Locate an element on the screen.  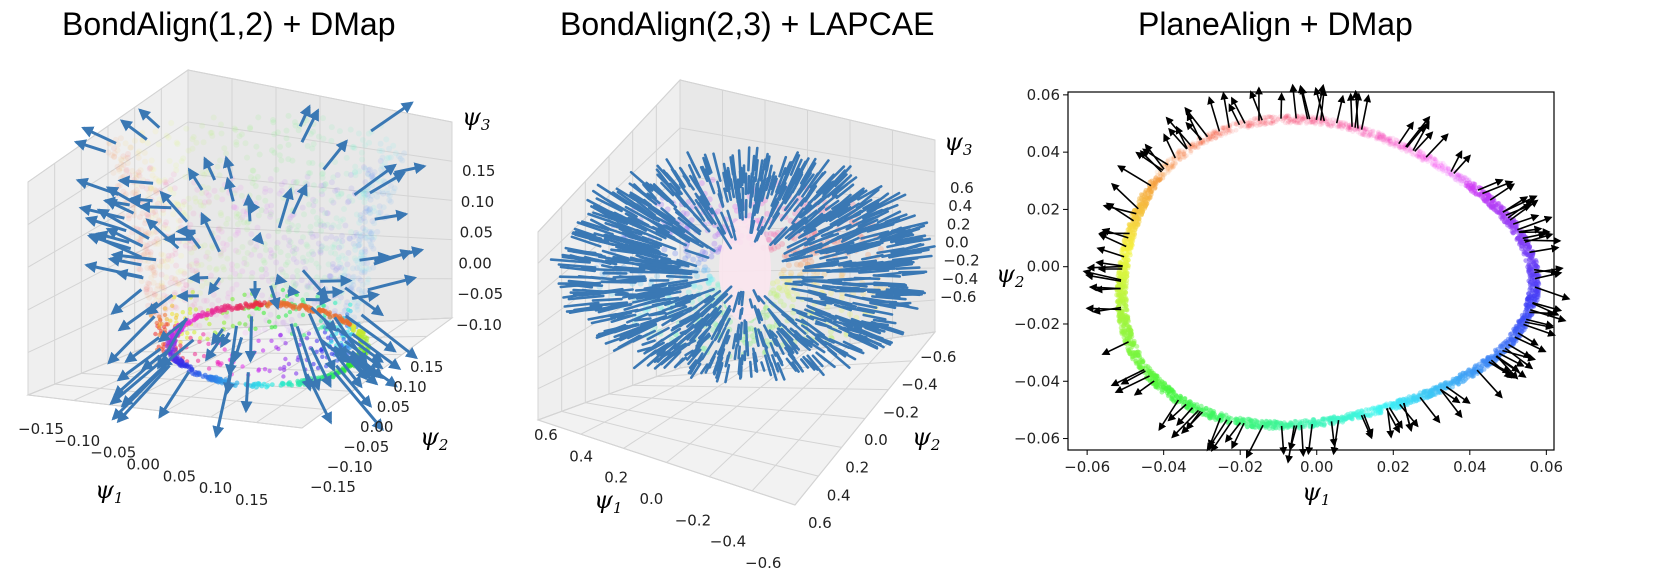
panel-3-xtick: 0.00 is located at coordinates (1316, 467).